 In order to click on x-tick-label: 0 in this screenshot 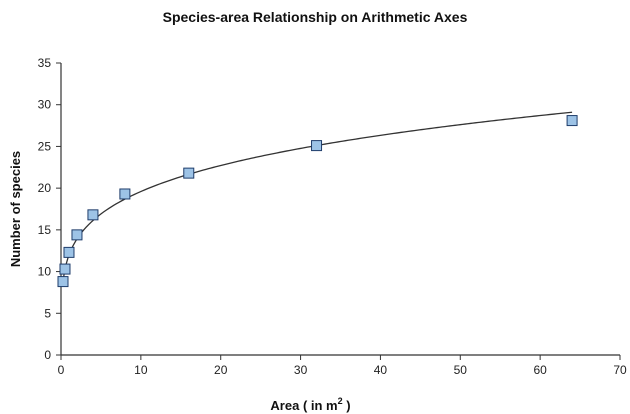, I will do `click(61, 370)`.